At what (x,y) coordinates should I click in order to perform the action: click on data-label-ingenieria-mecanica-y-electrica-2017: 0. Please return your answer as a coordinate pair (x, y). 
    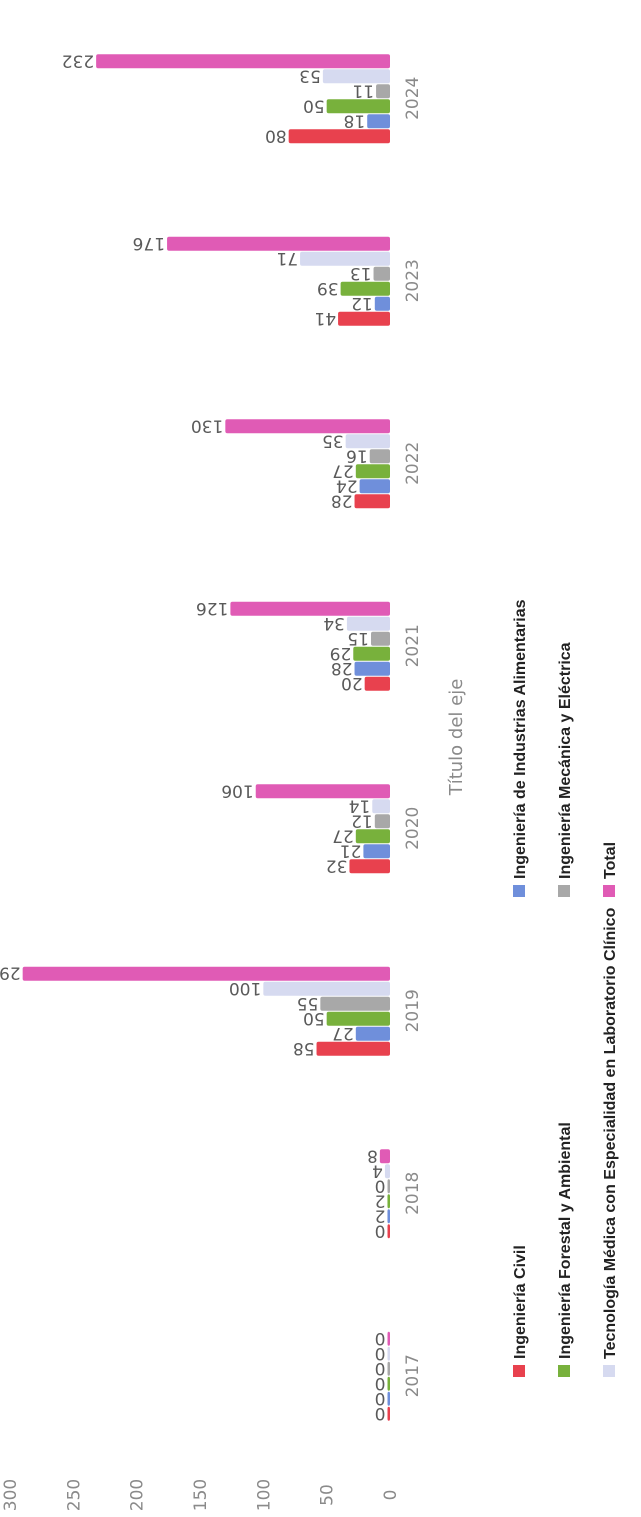
    Looking at the image, I should click on (380, 1368).